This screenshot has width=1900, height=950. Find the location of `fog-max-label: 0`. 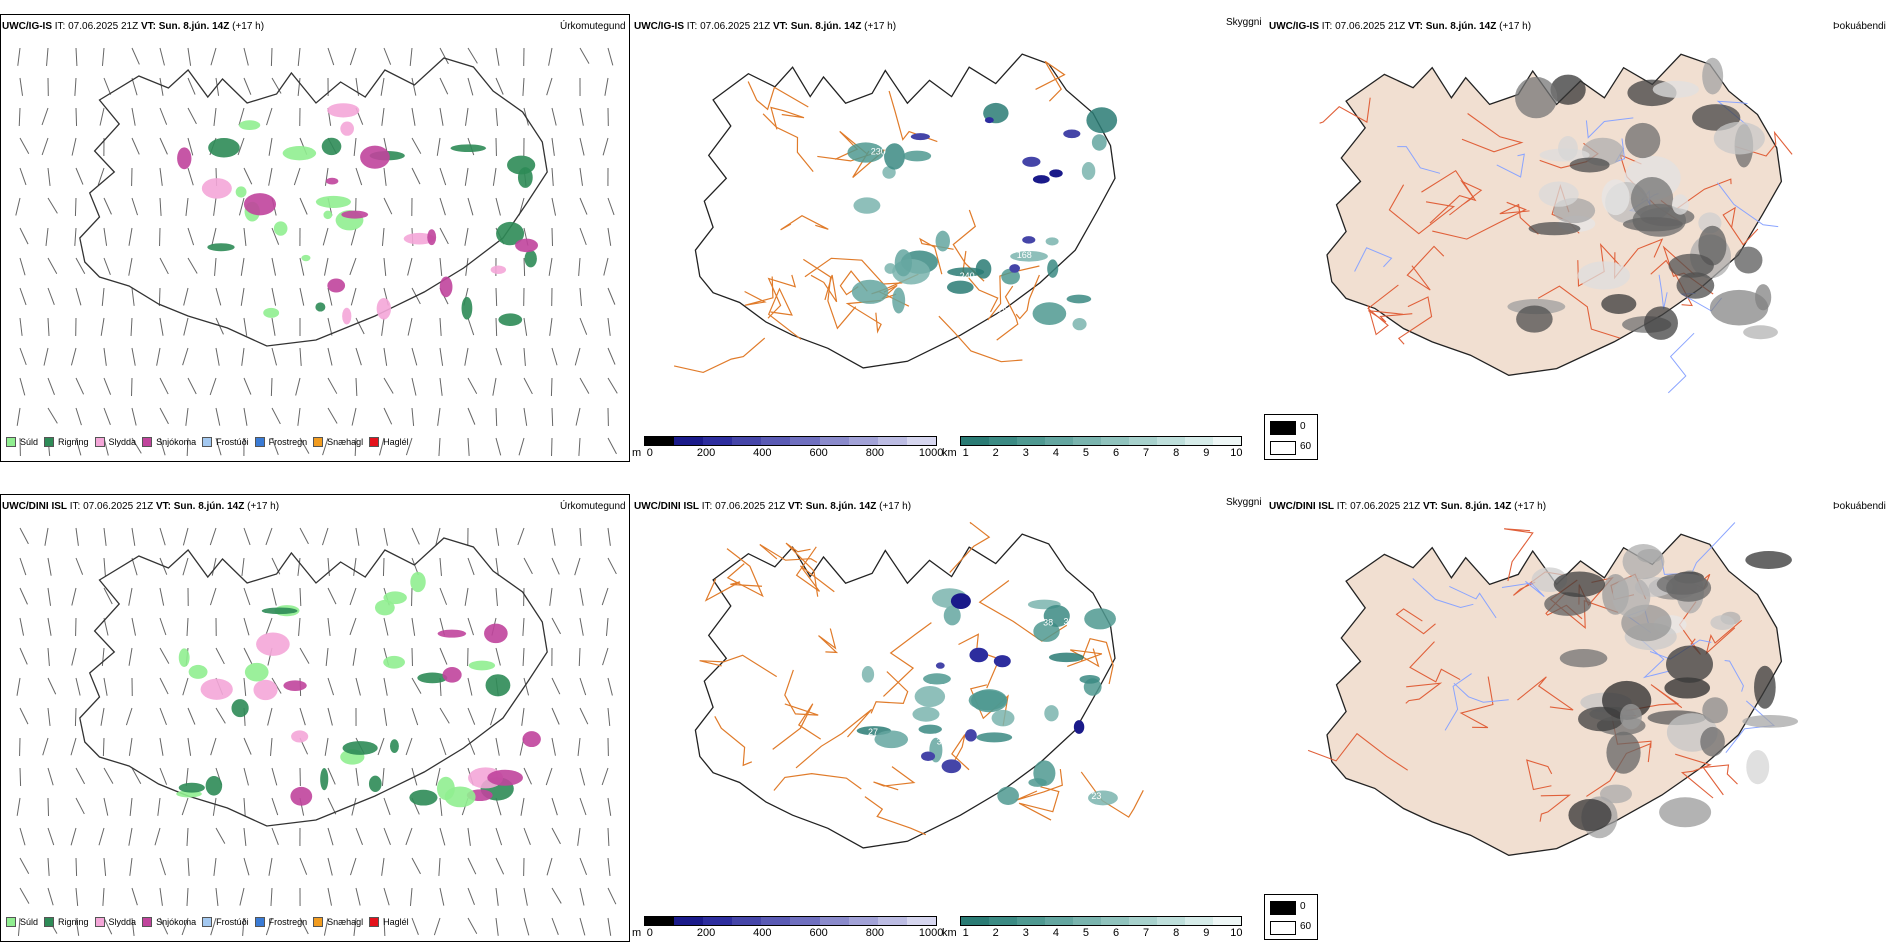

fog-max-label: 0 is located at coordinates (1303, 906).